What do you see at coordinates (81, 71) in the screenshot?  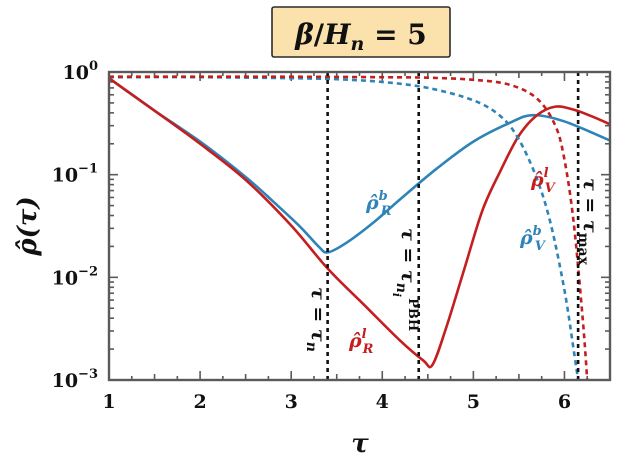 I see `y-tick-label: 10⁰` at bounding box center [81, 71].